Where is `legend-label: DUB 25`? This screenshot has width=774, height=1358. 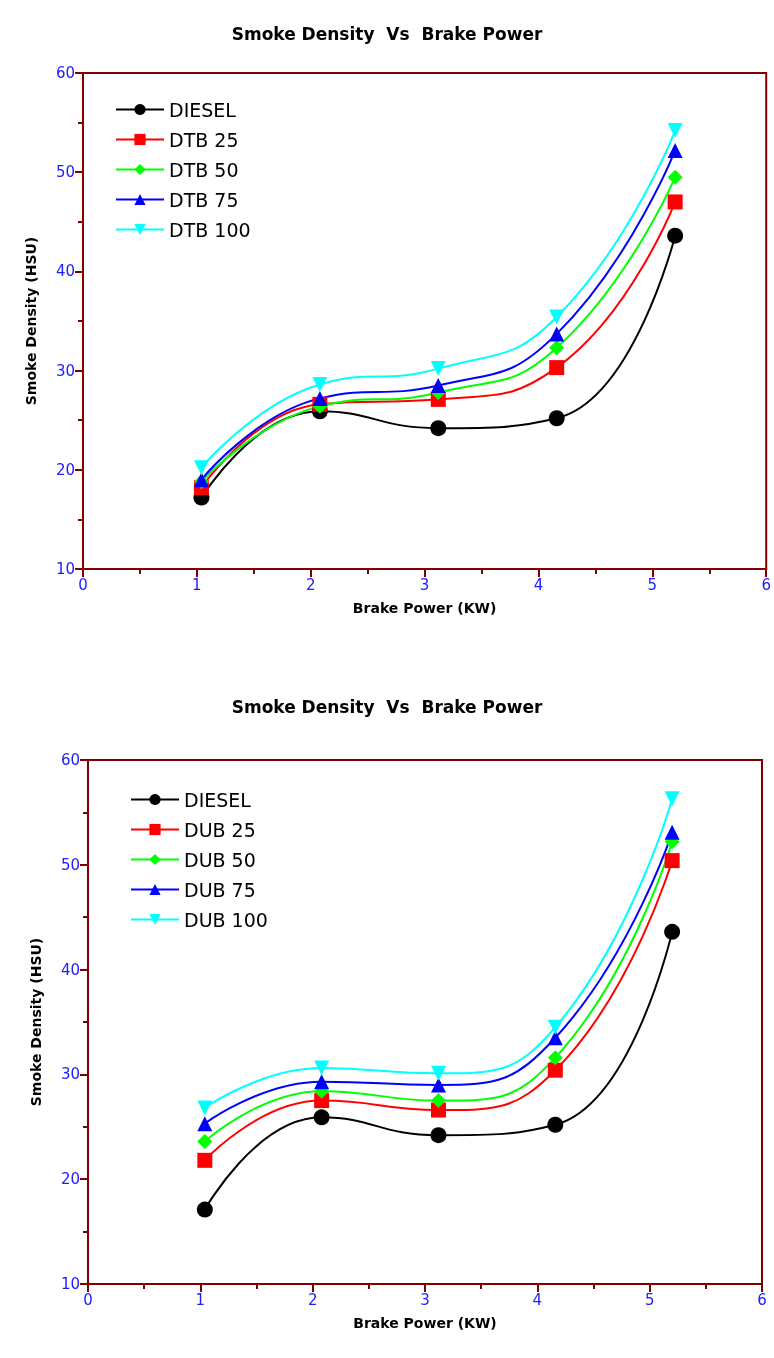
legend-label: DUB 25 is located at coordinates (220, 829).